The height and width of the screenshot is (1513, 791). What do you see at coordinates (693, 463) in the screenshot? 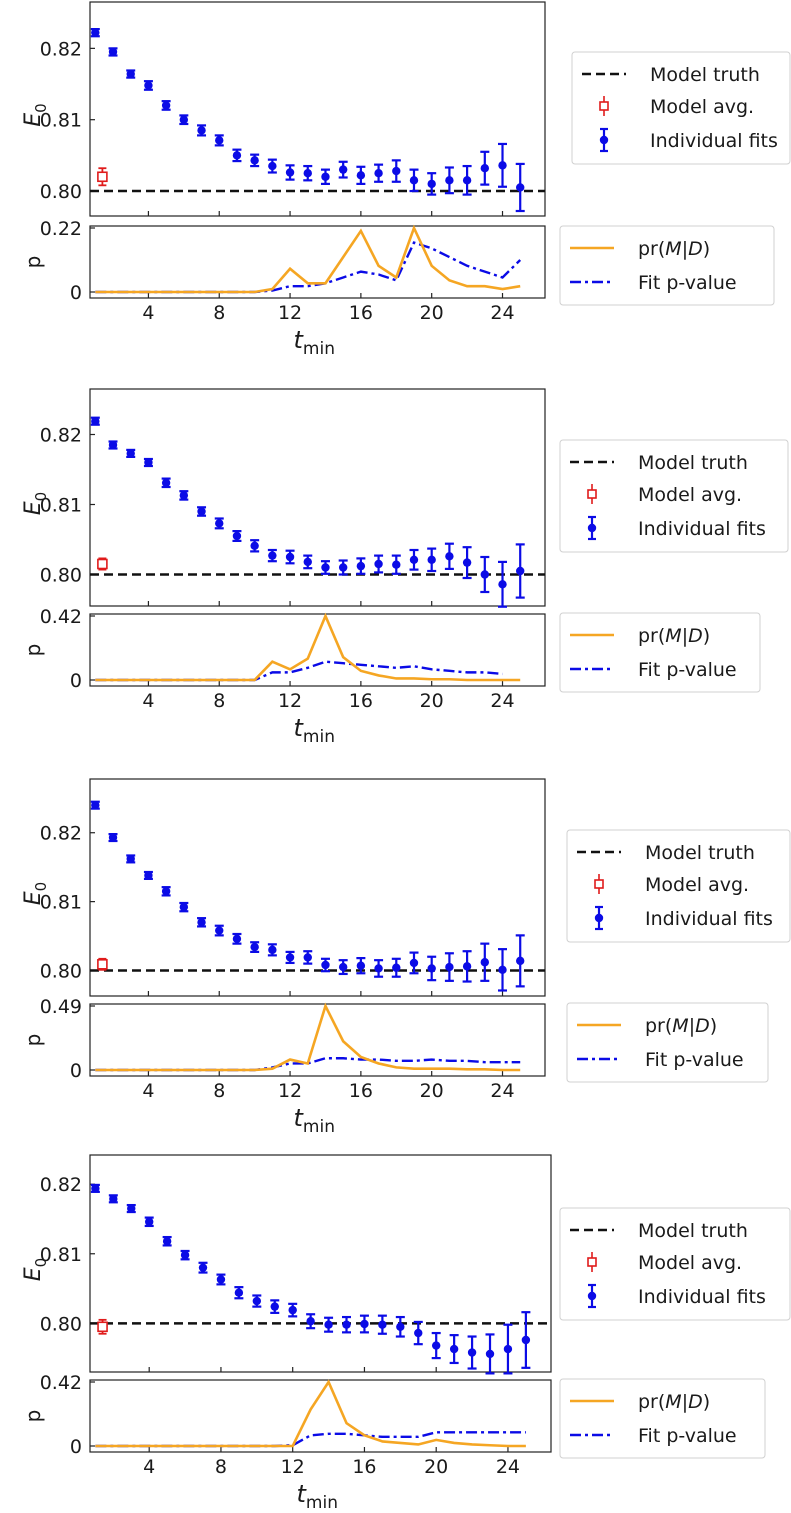
I see `legend-truth-label: Model truth` at bounding box center [693, 463].